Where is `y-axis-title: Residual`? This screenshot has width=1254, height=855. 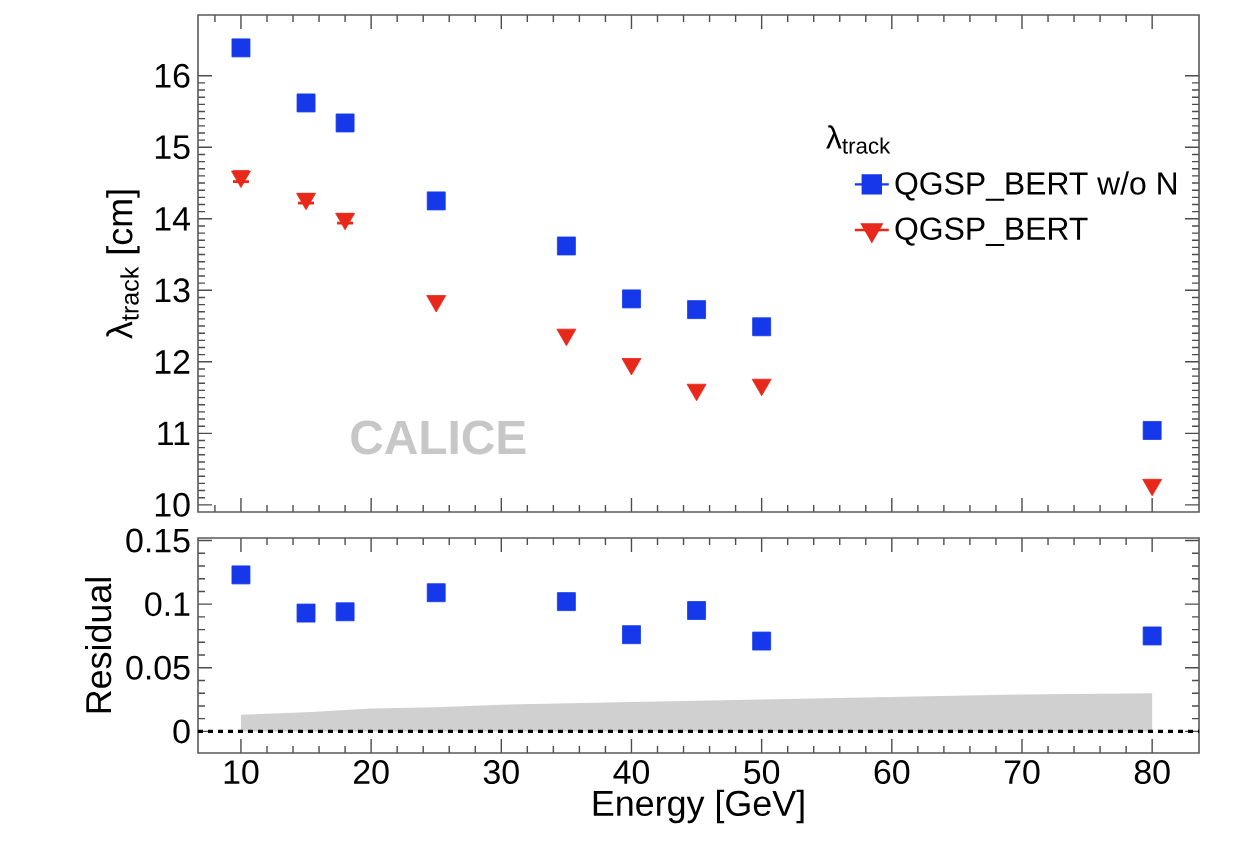
y-axis-title: Residual is located at coordinates (98, 645).